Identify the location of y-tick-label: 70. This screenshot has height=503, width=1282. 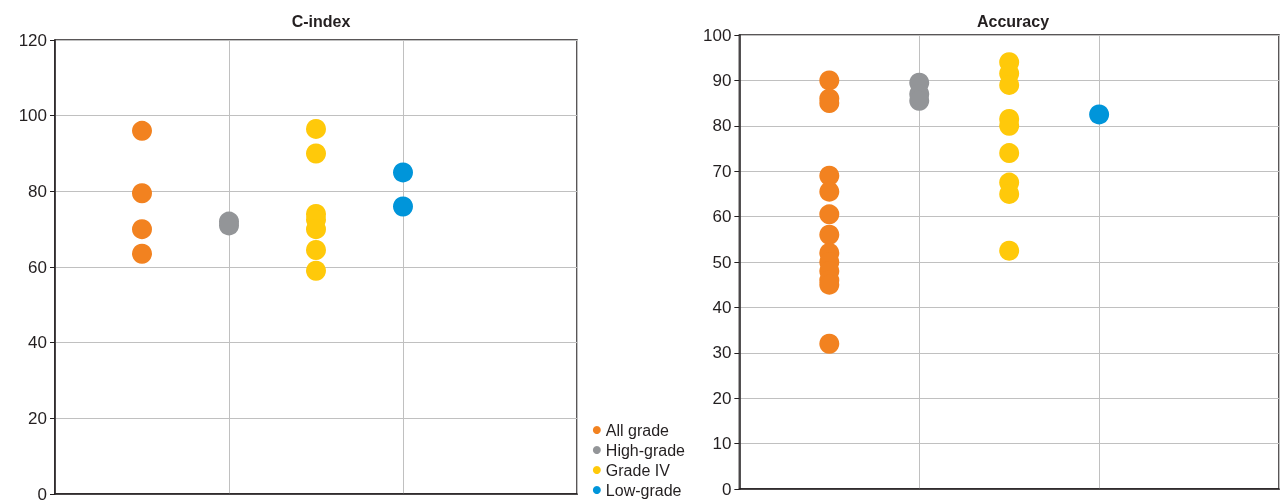
(722, 171).